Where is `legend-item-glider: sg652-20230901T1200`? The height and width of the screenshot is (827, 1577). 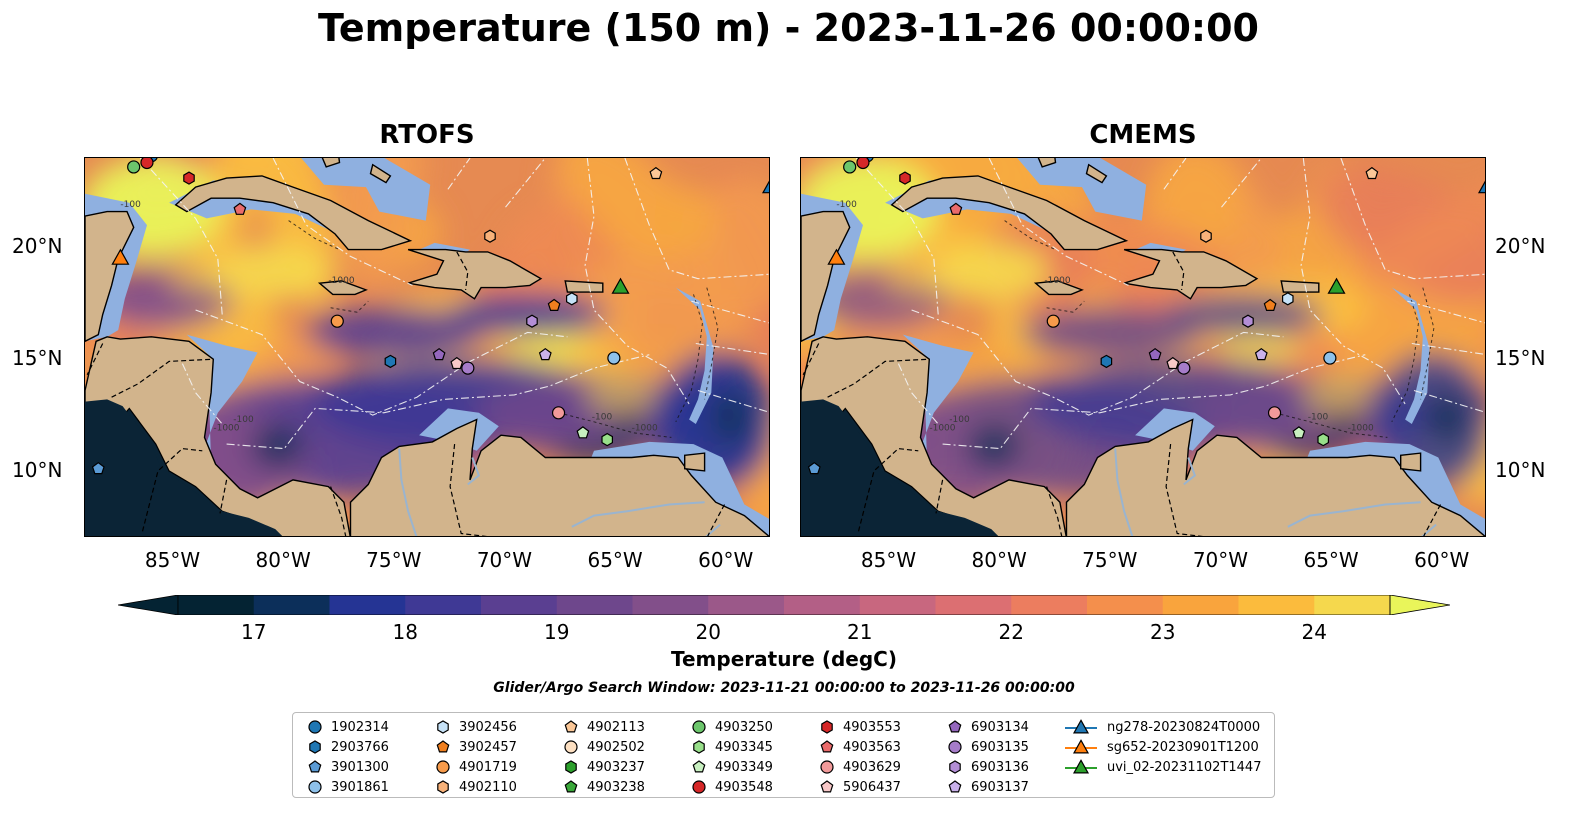
legend-item-glider: sg652-20230901T1200 is located at coordinates (1161, 747).